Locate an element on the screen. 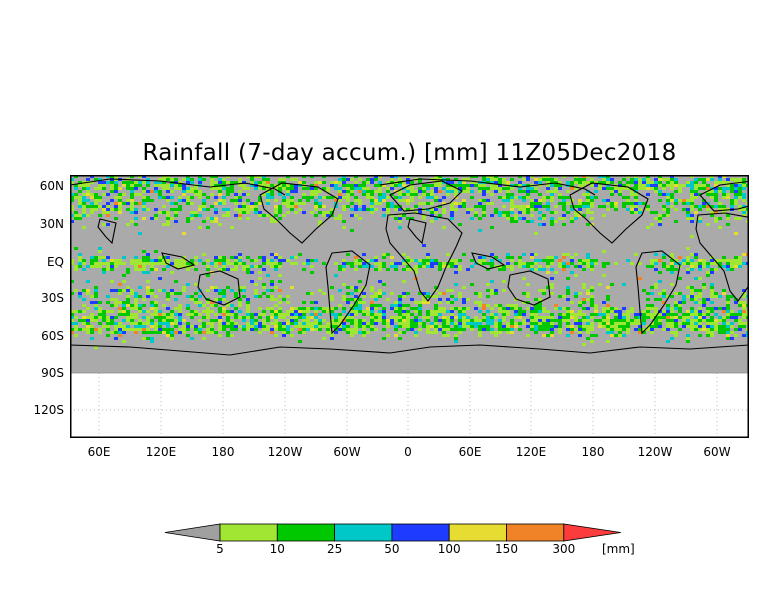 The image size is (784, 612). lat-label: 120S is located at coordinates (48, 410).